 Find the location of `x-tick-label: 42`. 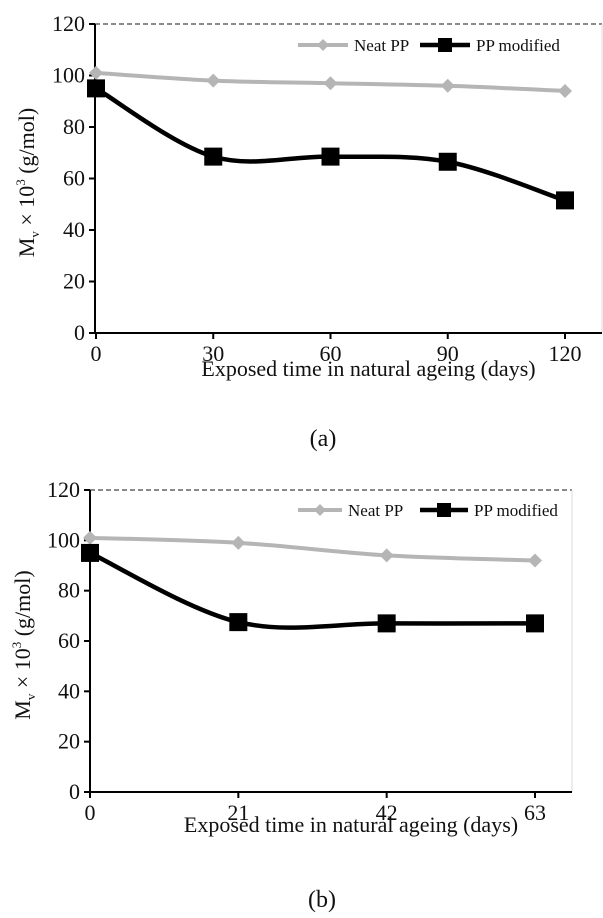

x-tick-label: 42 is located at coordinates (387, 812).